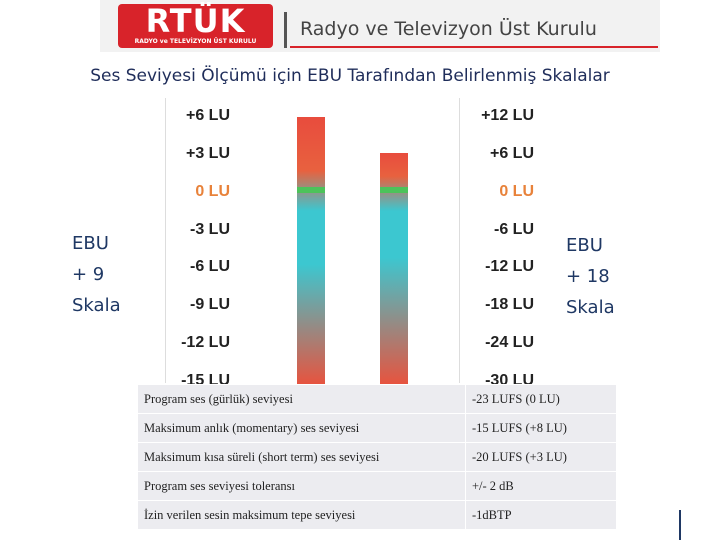 This screenshot has height=540, width=720. I want to click on table-cell: -1dBTP, so click(541, 515).